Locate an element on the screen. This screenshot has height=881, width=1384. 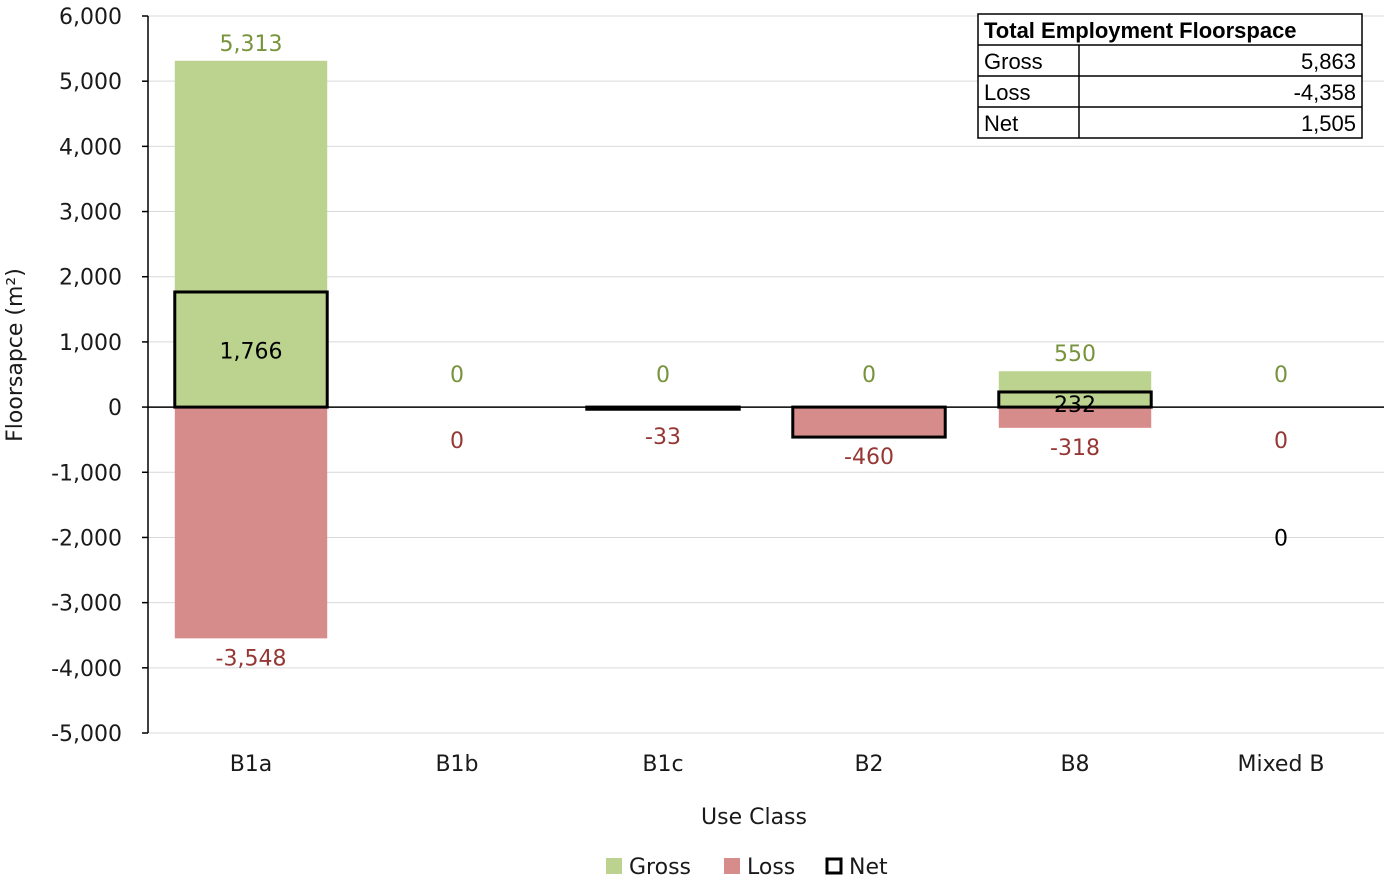
gross-data-label: 550 is located at coordinates (1075, 354).